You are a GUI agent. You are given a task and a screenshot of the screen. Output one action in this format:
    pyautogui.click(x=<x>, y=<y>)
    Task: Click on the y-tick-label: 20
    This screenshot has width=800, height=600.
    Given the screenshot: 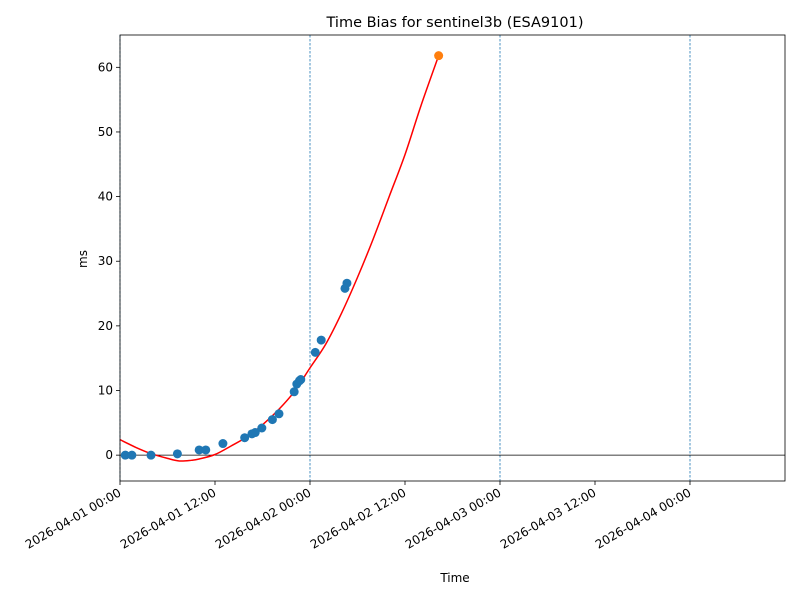 What is the action you would take?
    pyautogui.click(x=105, y=326)
    